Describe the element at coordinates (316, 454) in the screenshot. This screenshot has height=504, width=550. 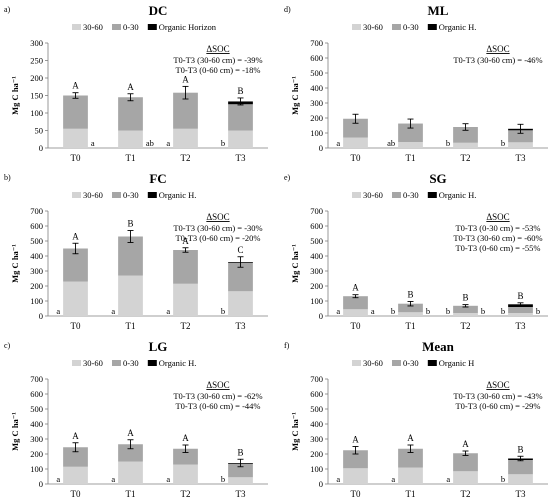
I see `y-tick-label: 200` at that location.